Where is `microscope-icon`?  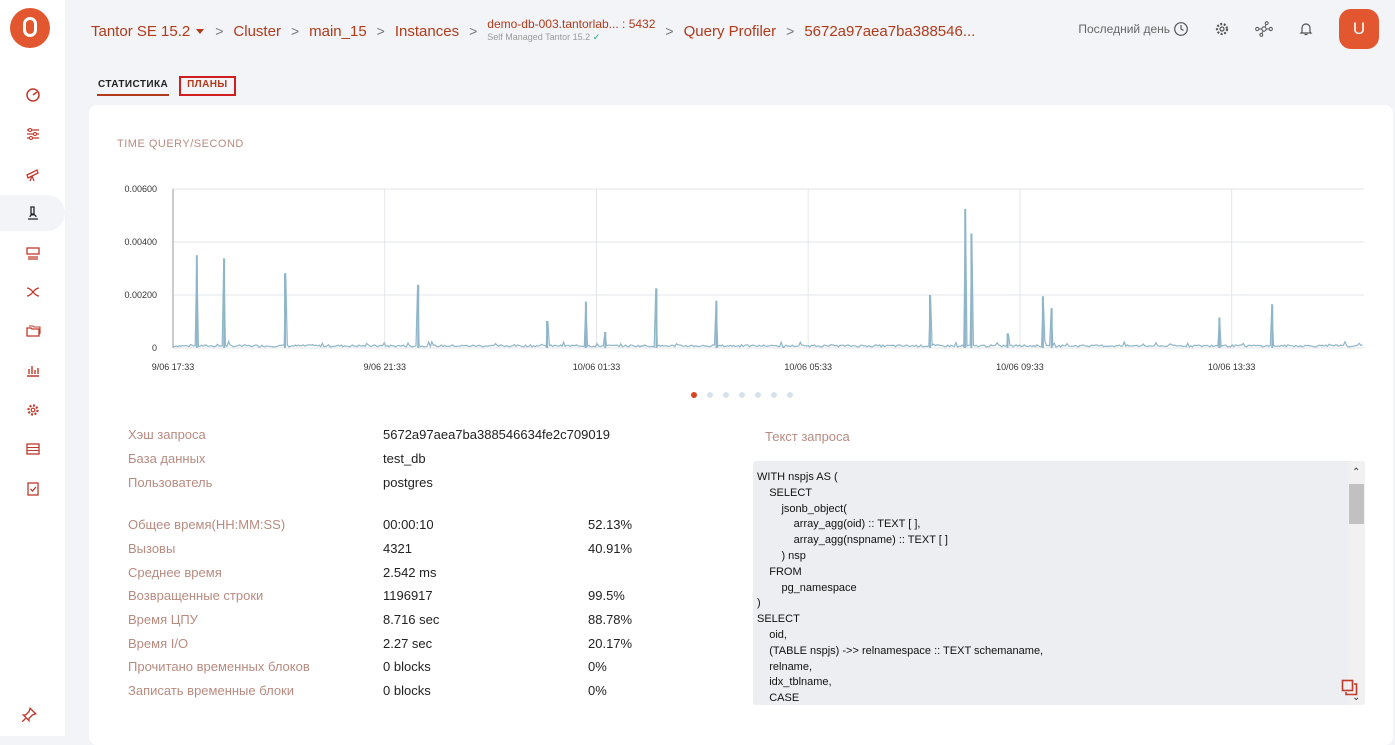
microscope-icon is located at coordinates (32, 213).